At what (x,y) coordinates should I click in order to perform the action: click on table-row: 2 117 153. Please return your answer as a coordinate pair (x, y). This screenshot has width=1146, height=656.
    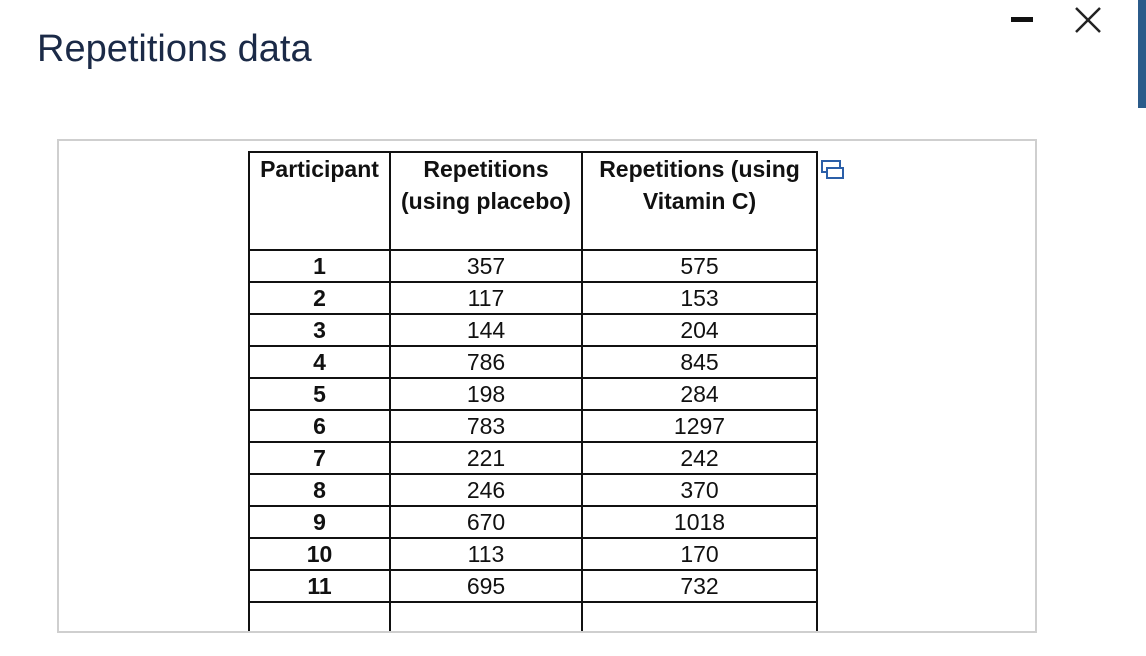
    Looking at the image, I should click on (533, 298).